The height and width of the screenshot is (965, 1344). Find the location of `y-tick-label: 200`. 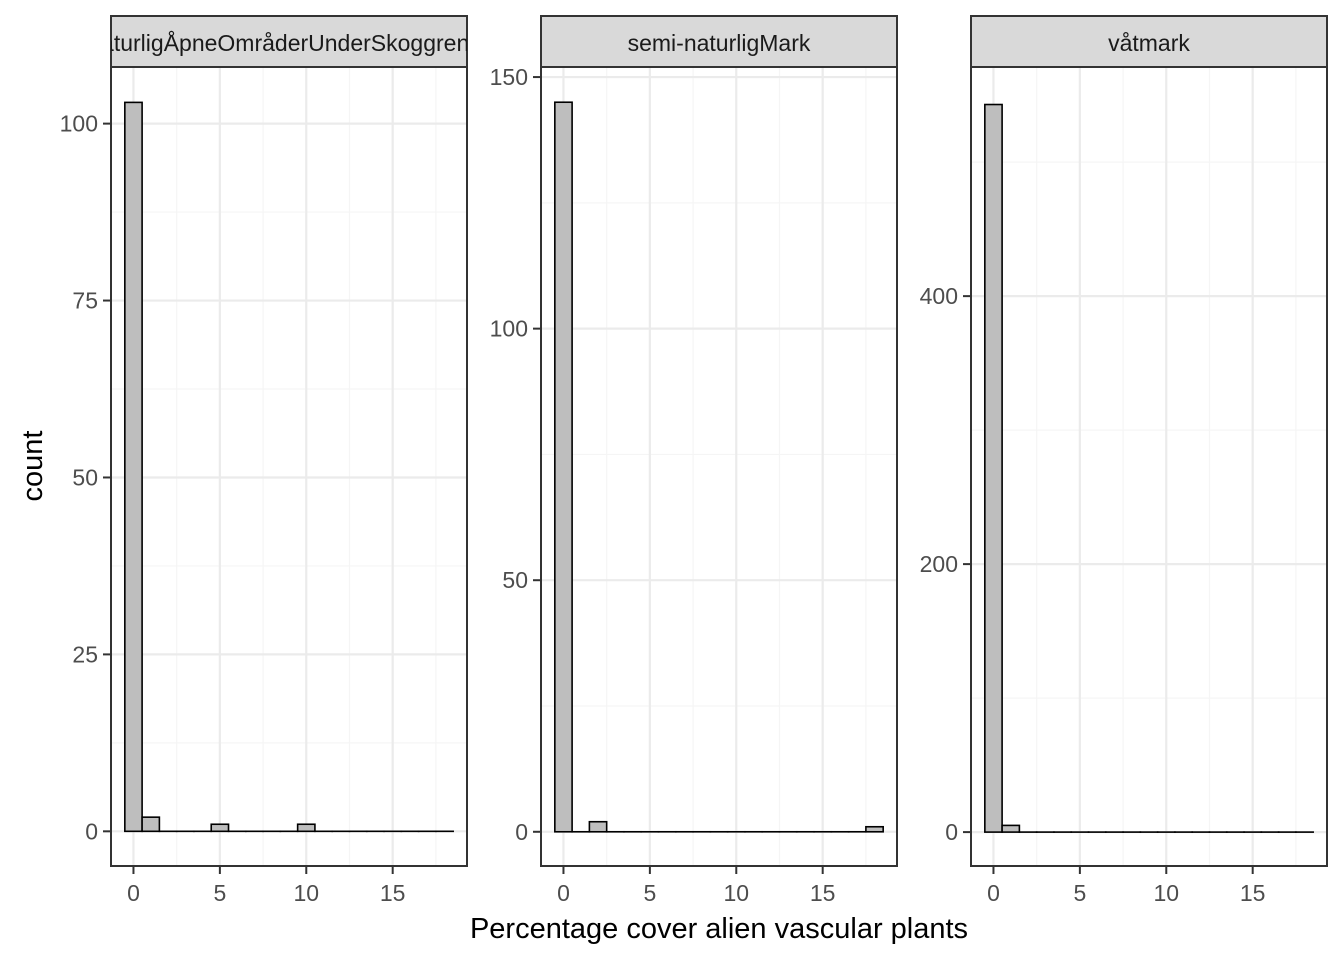

y-tick-label: 200 is located at coordinates (939, 564).